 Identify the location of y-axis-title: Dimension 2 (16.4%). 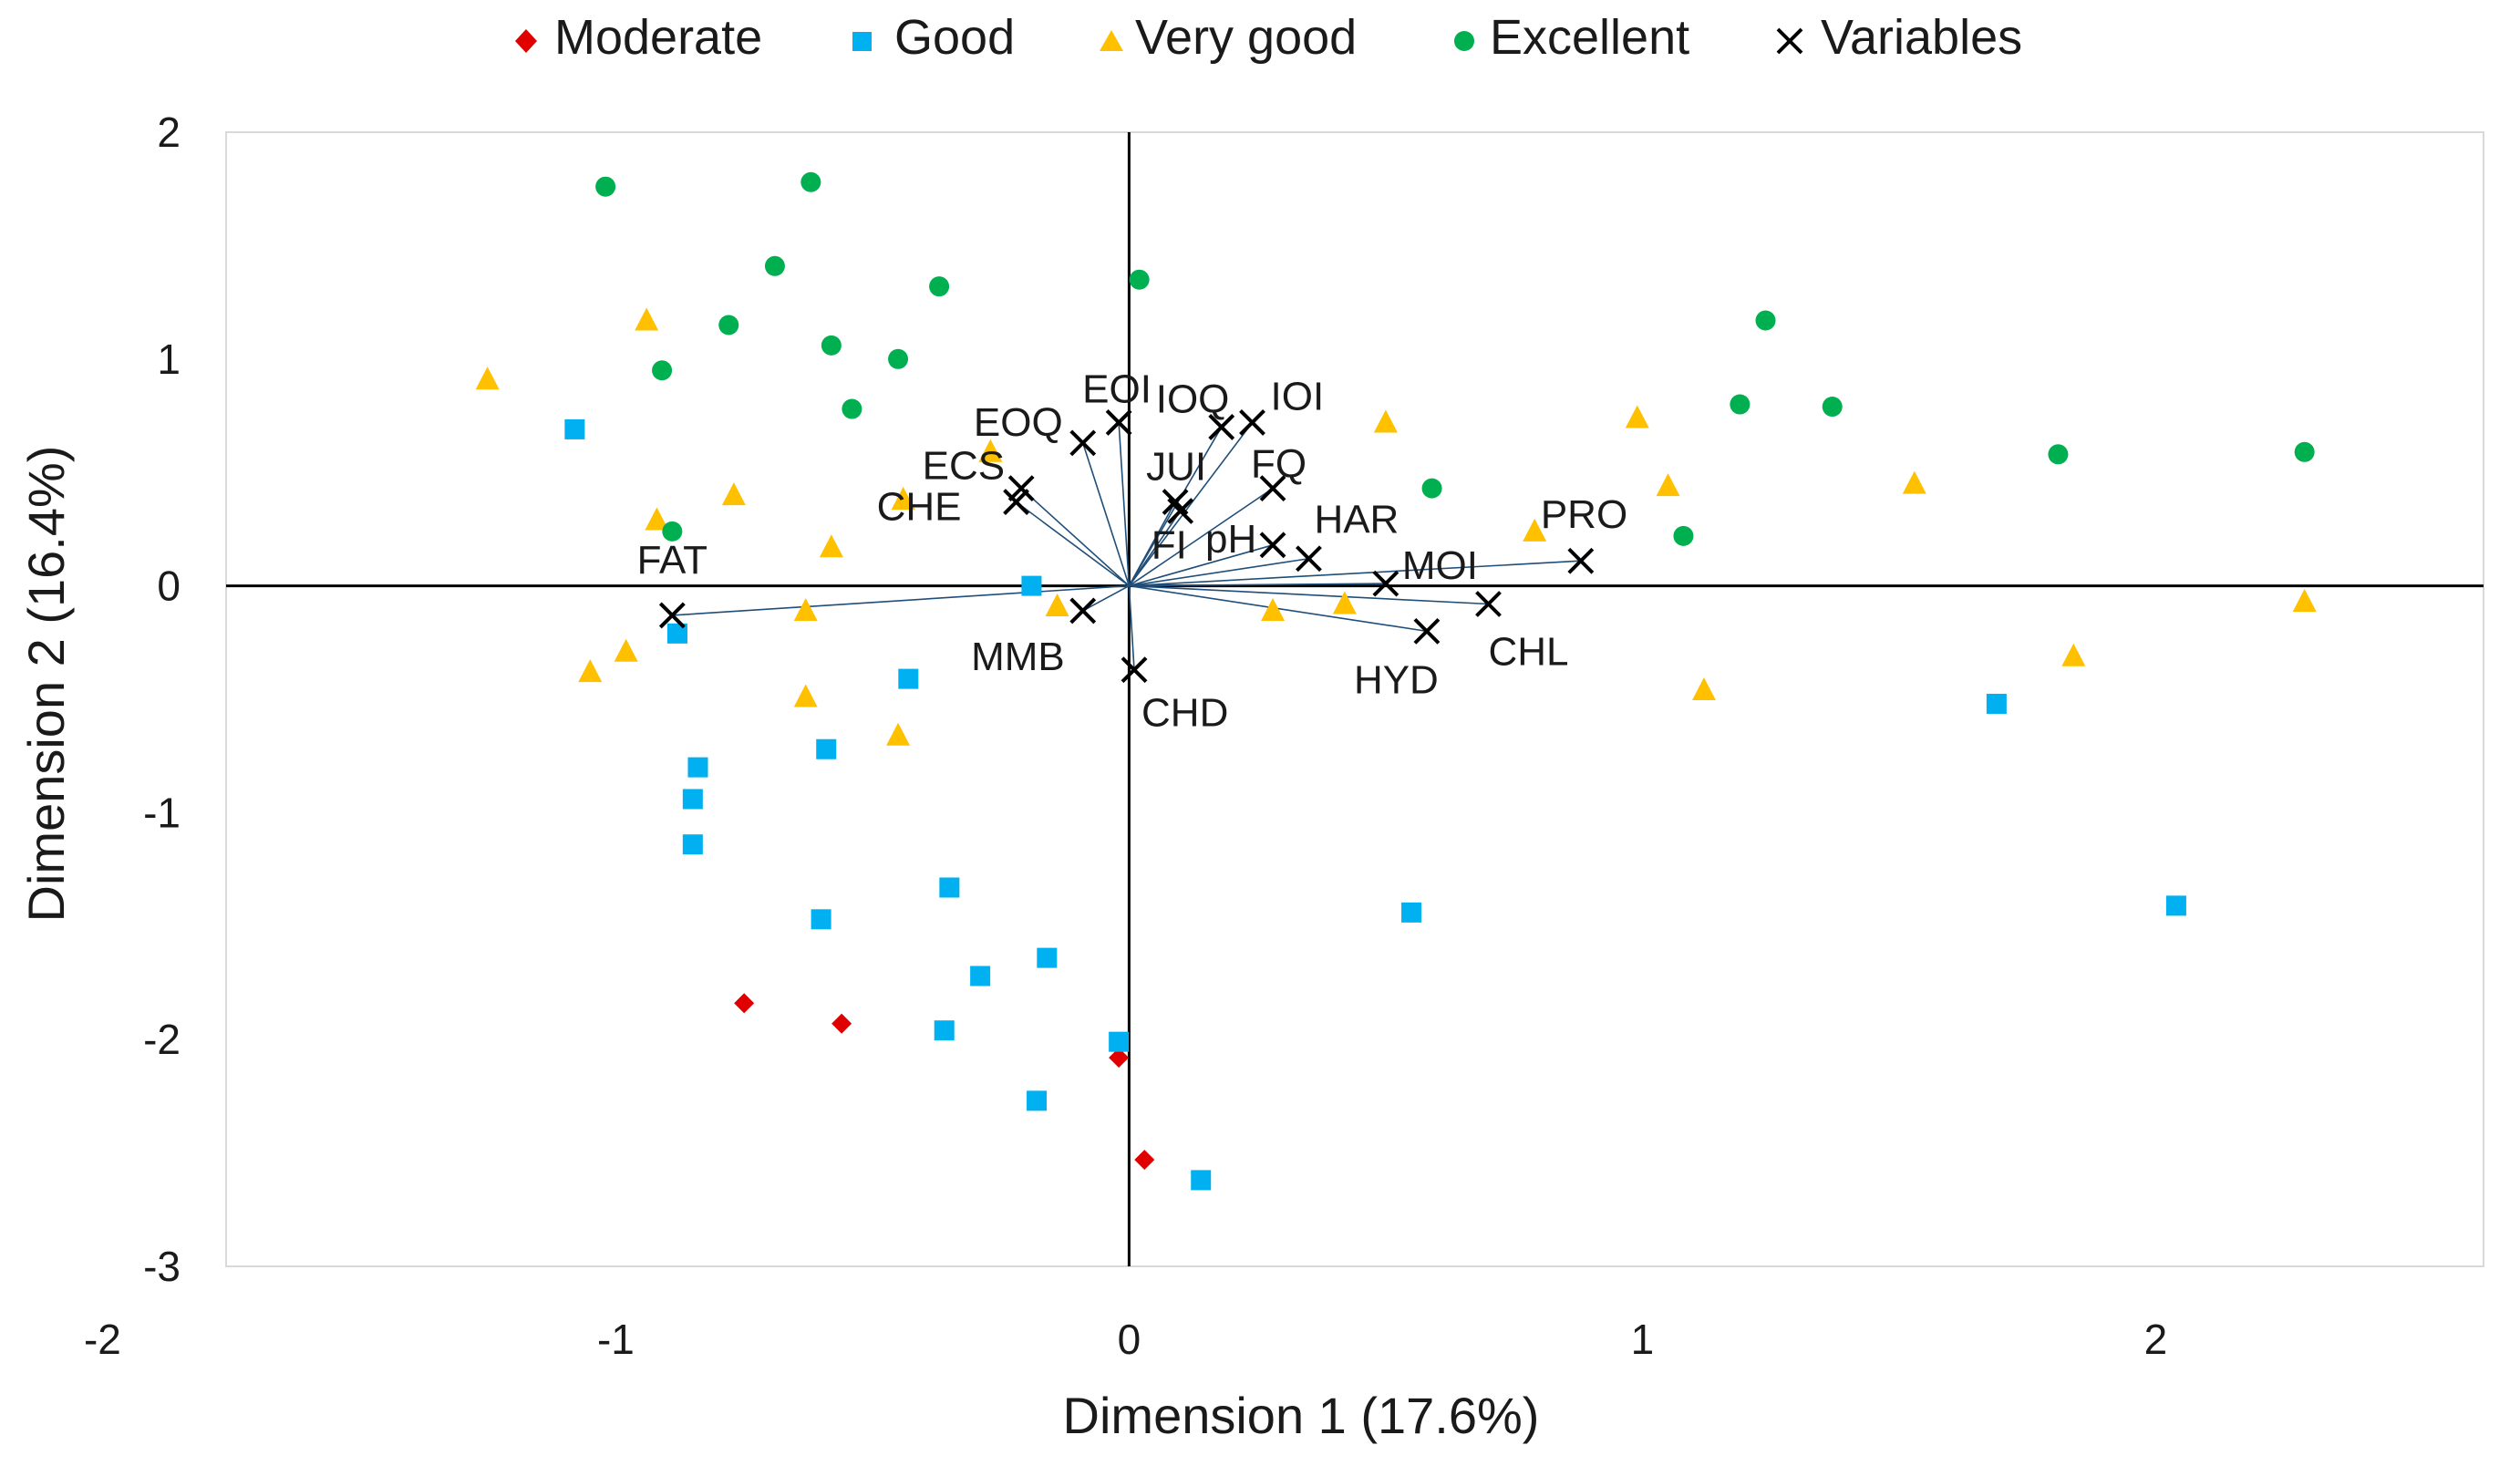
(46, 684).